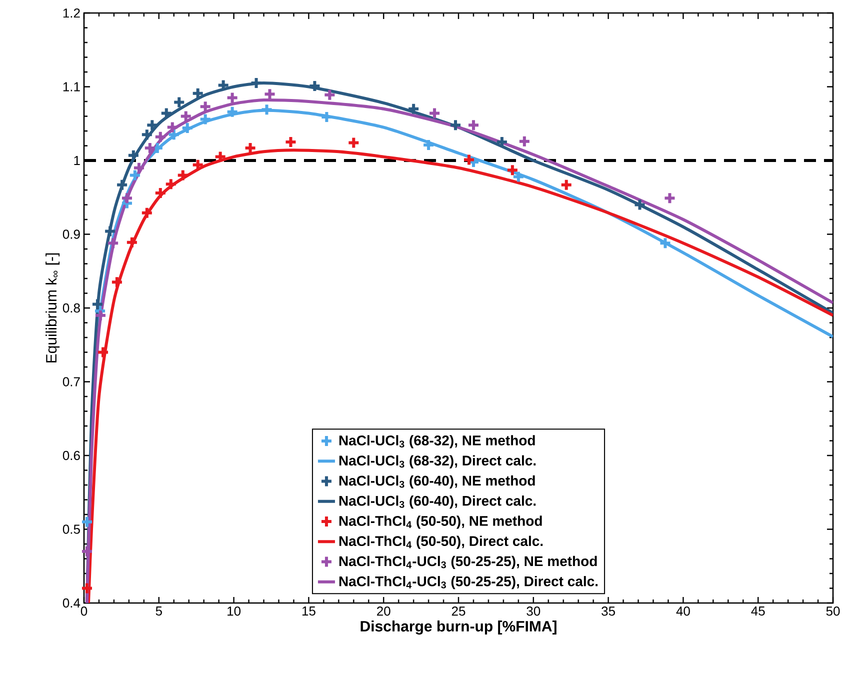  What do you see at coordinates (71, 308) in the screenshot?
I see `y-tick-label: 0.8` at bounding box center [71, 308].